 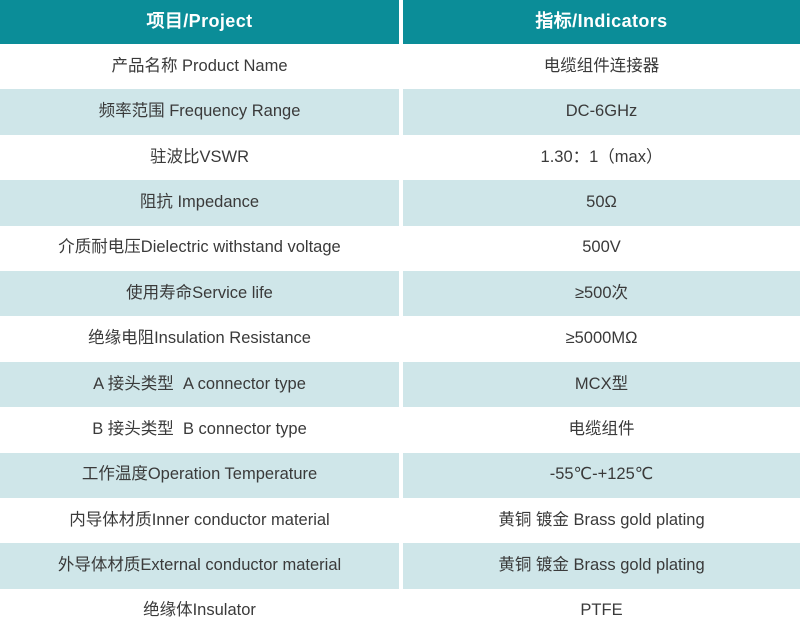 I want to click on project-cell: 绝缘体Insulator, so click(x=201, y=611).